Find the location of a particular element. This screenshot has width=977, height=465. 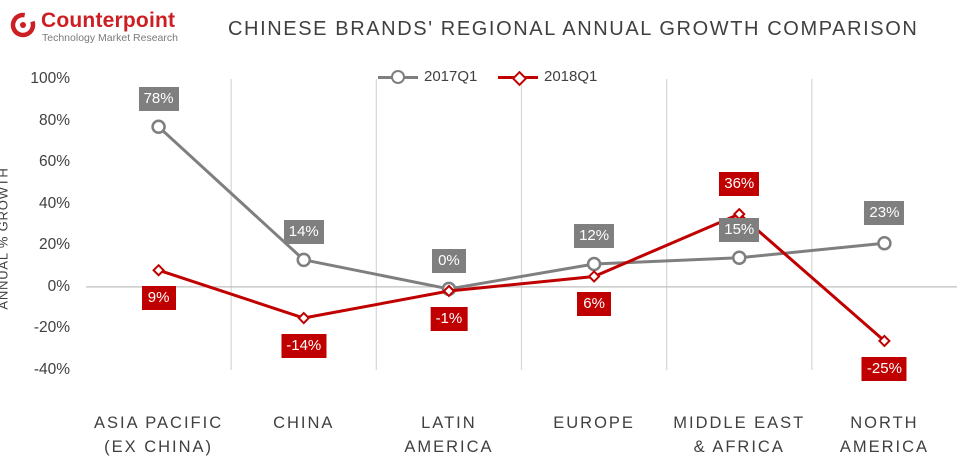

legend-label-2018q1: 2018Q1 is located at coordinates (571, 76).